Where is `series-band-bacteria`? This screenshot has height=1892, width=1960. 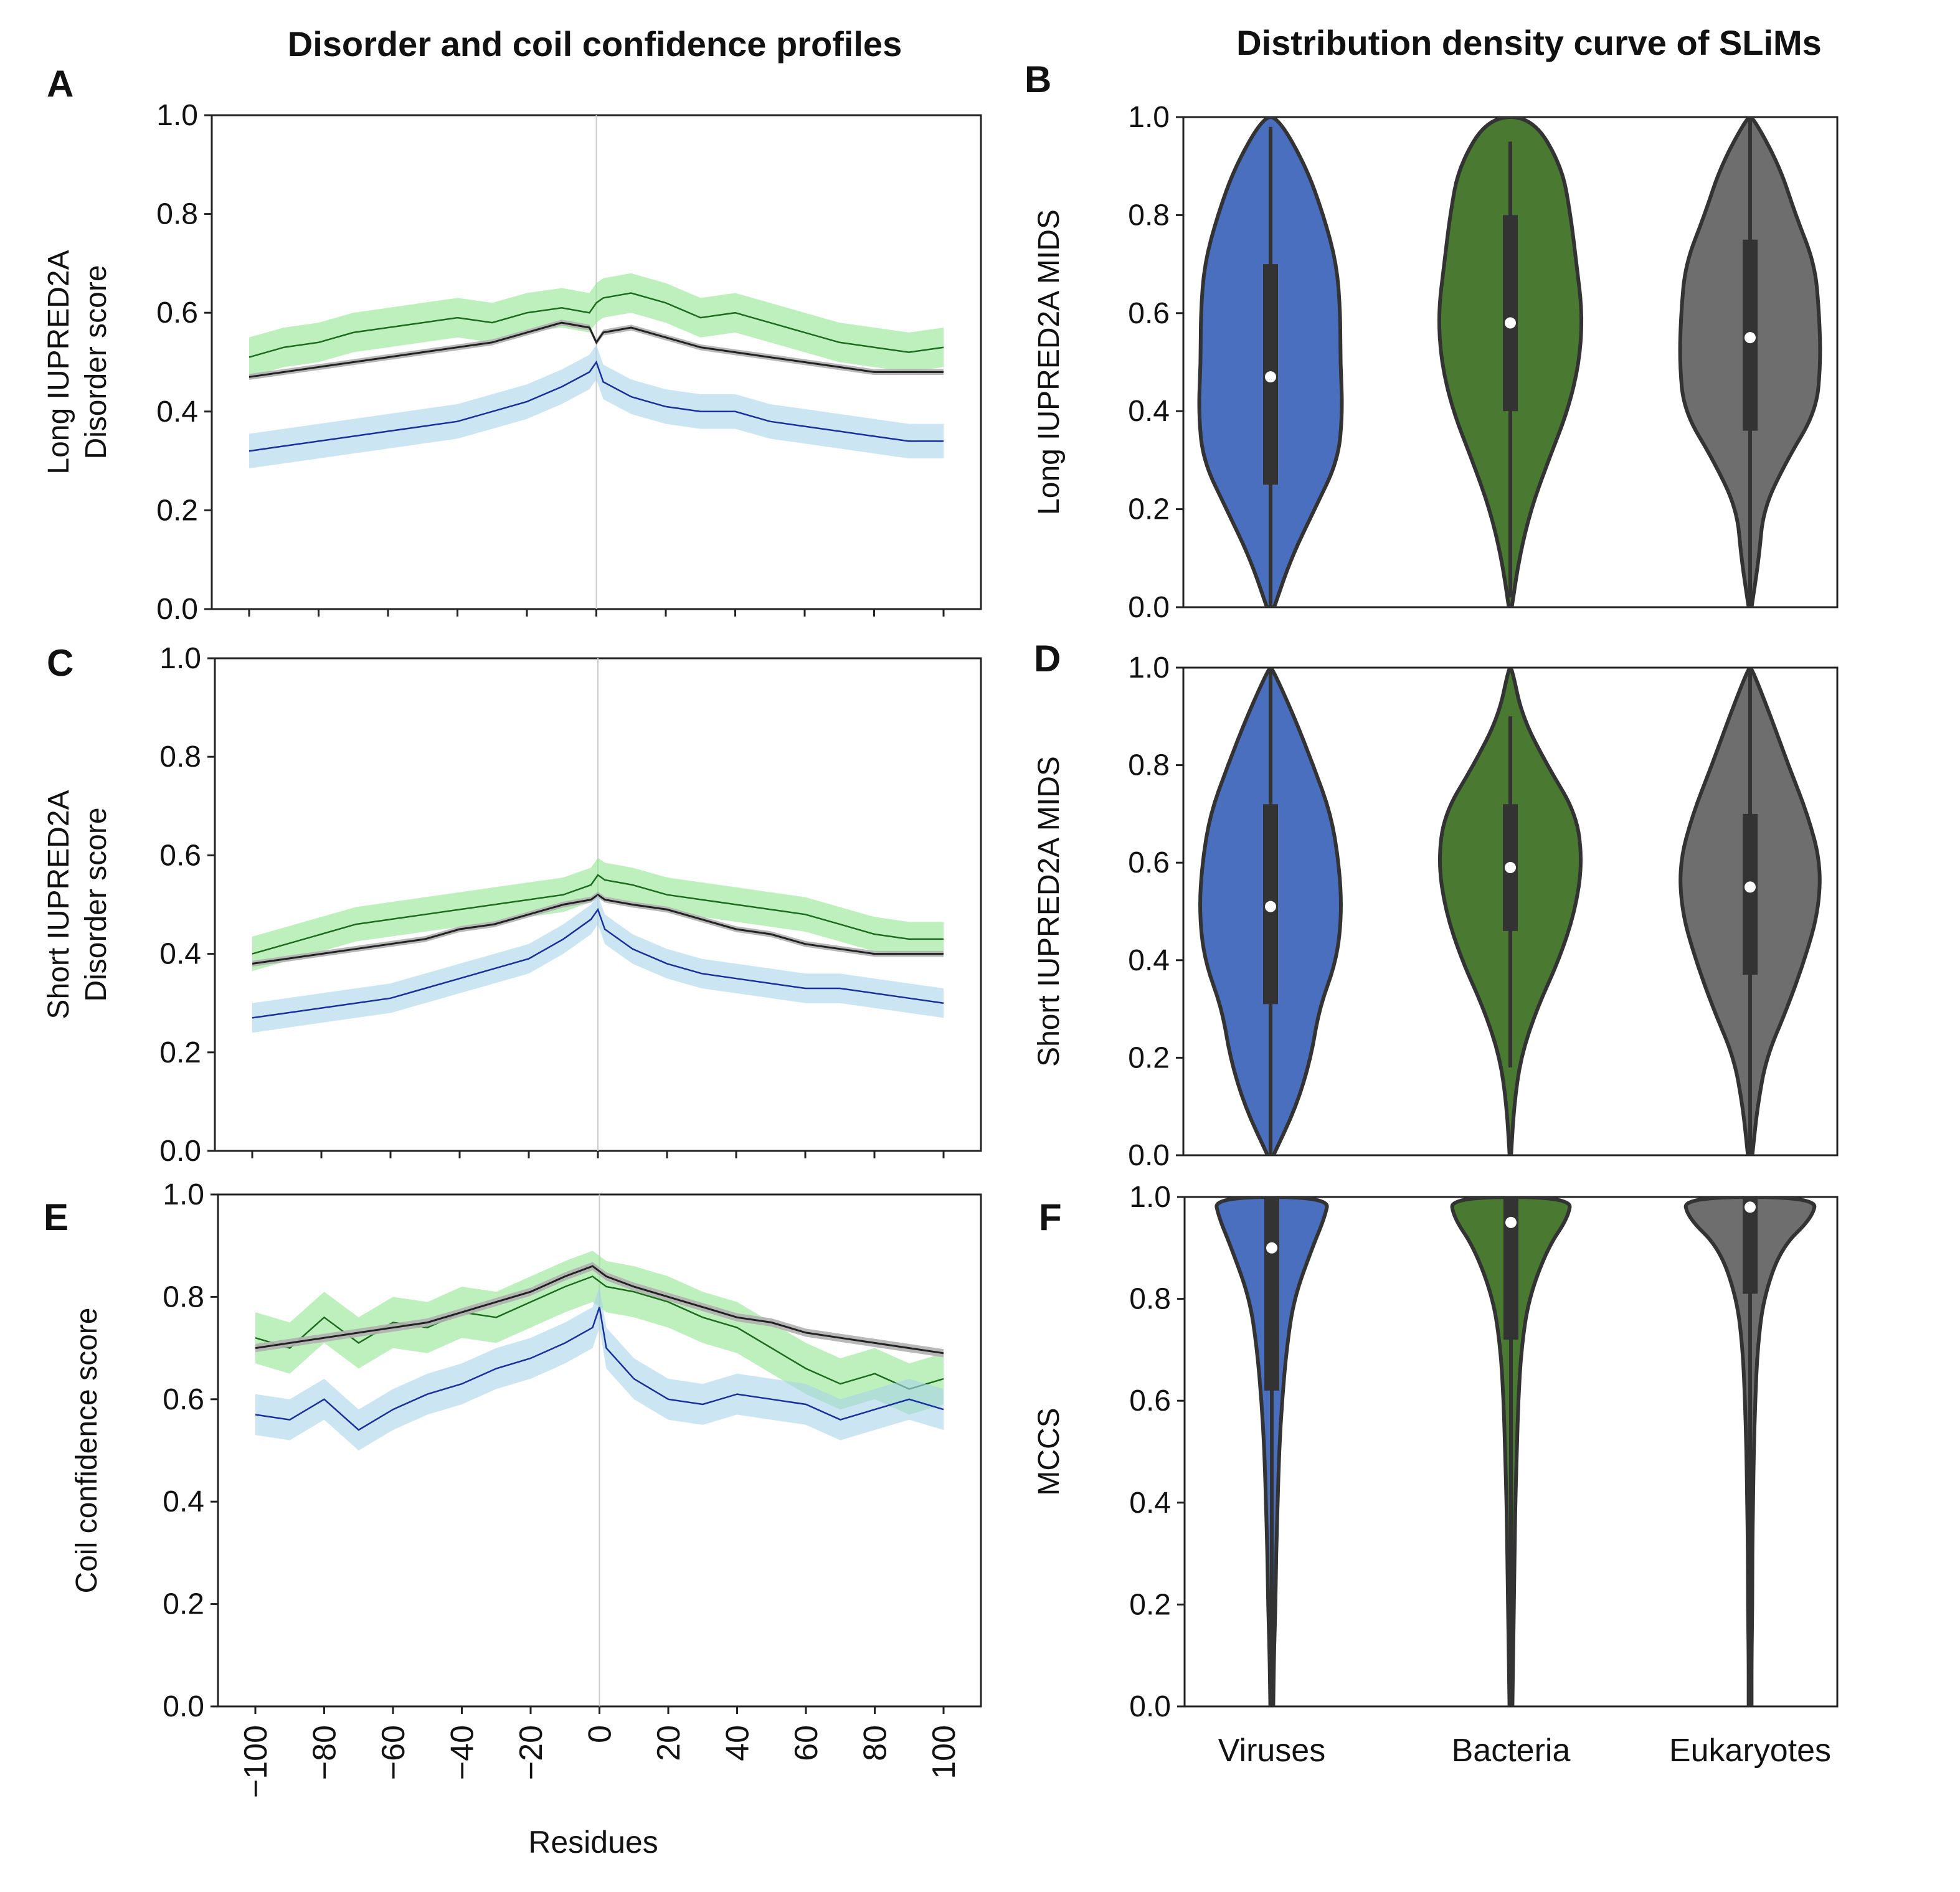 series-band-bacteria is located at coordinates (596, 325).